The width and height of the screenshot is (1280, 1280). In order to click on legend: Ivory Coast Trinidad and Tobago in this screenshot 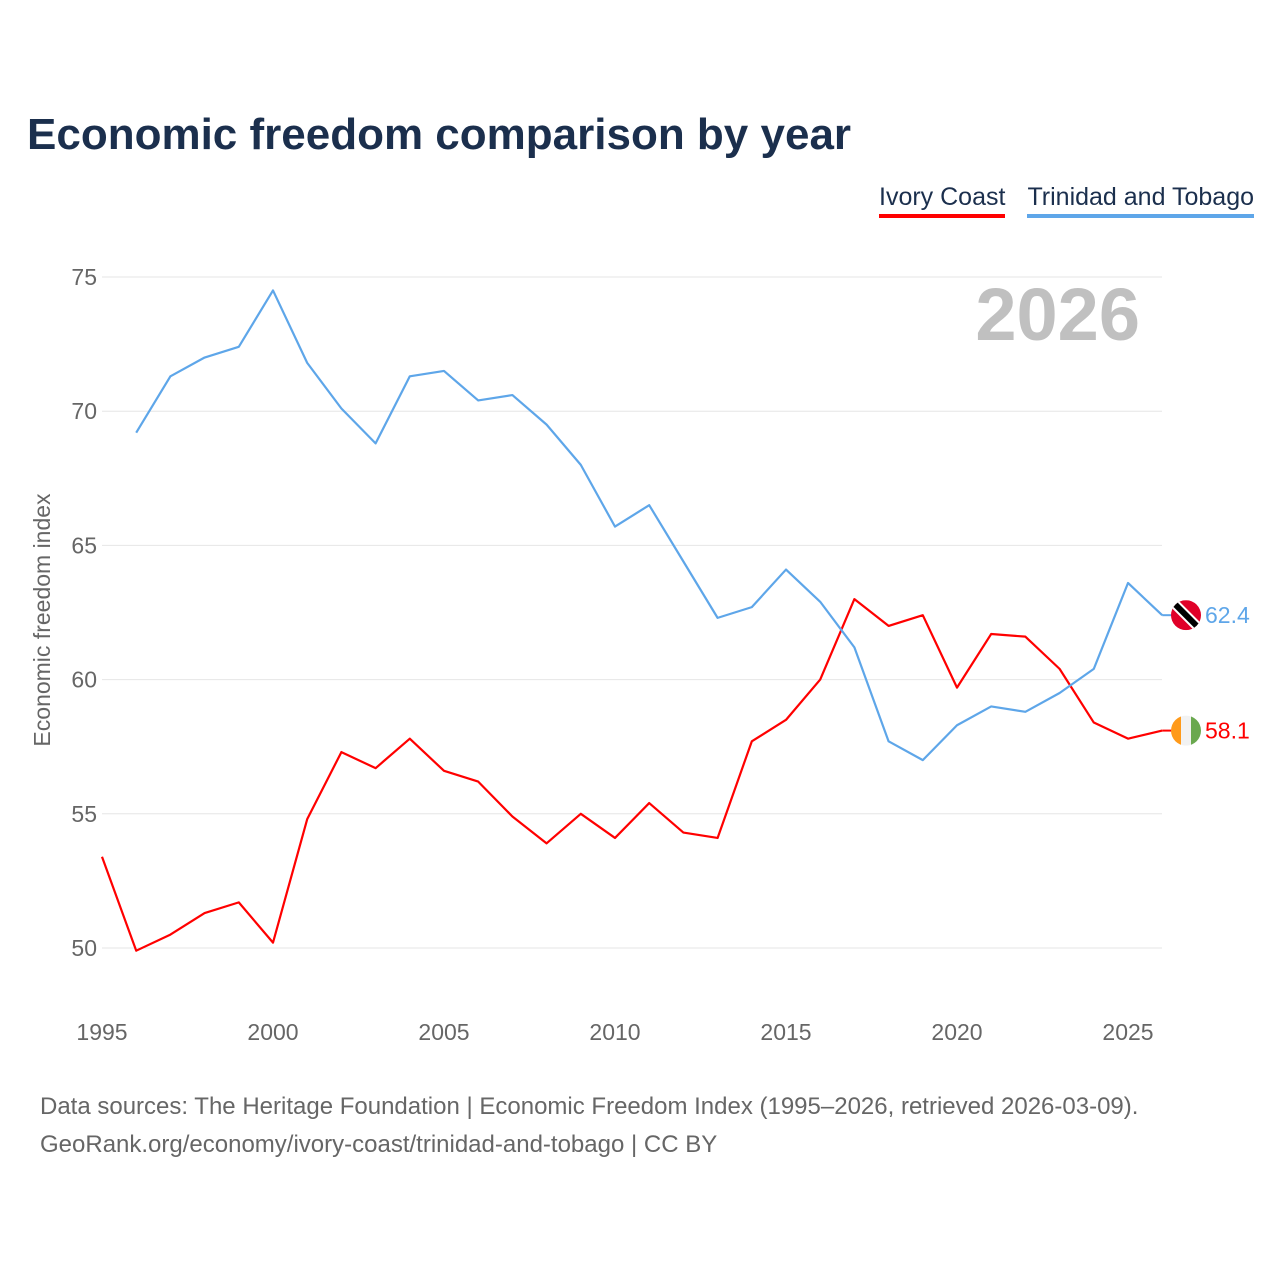, I will do `click(1066, 200)`.